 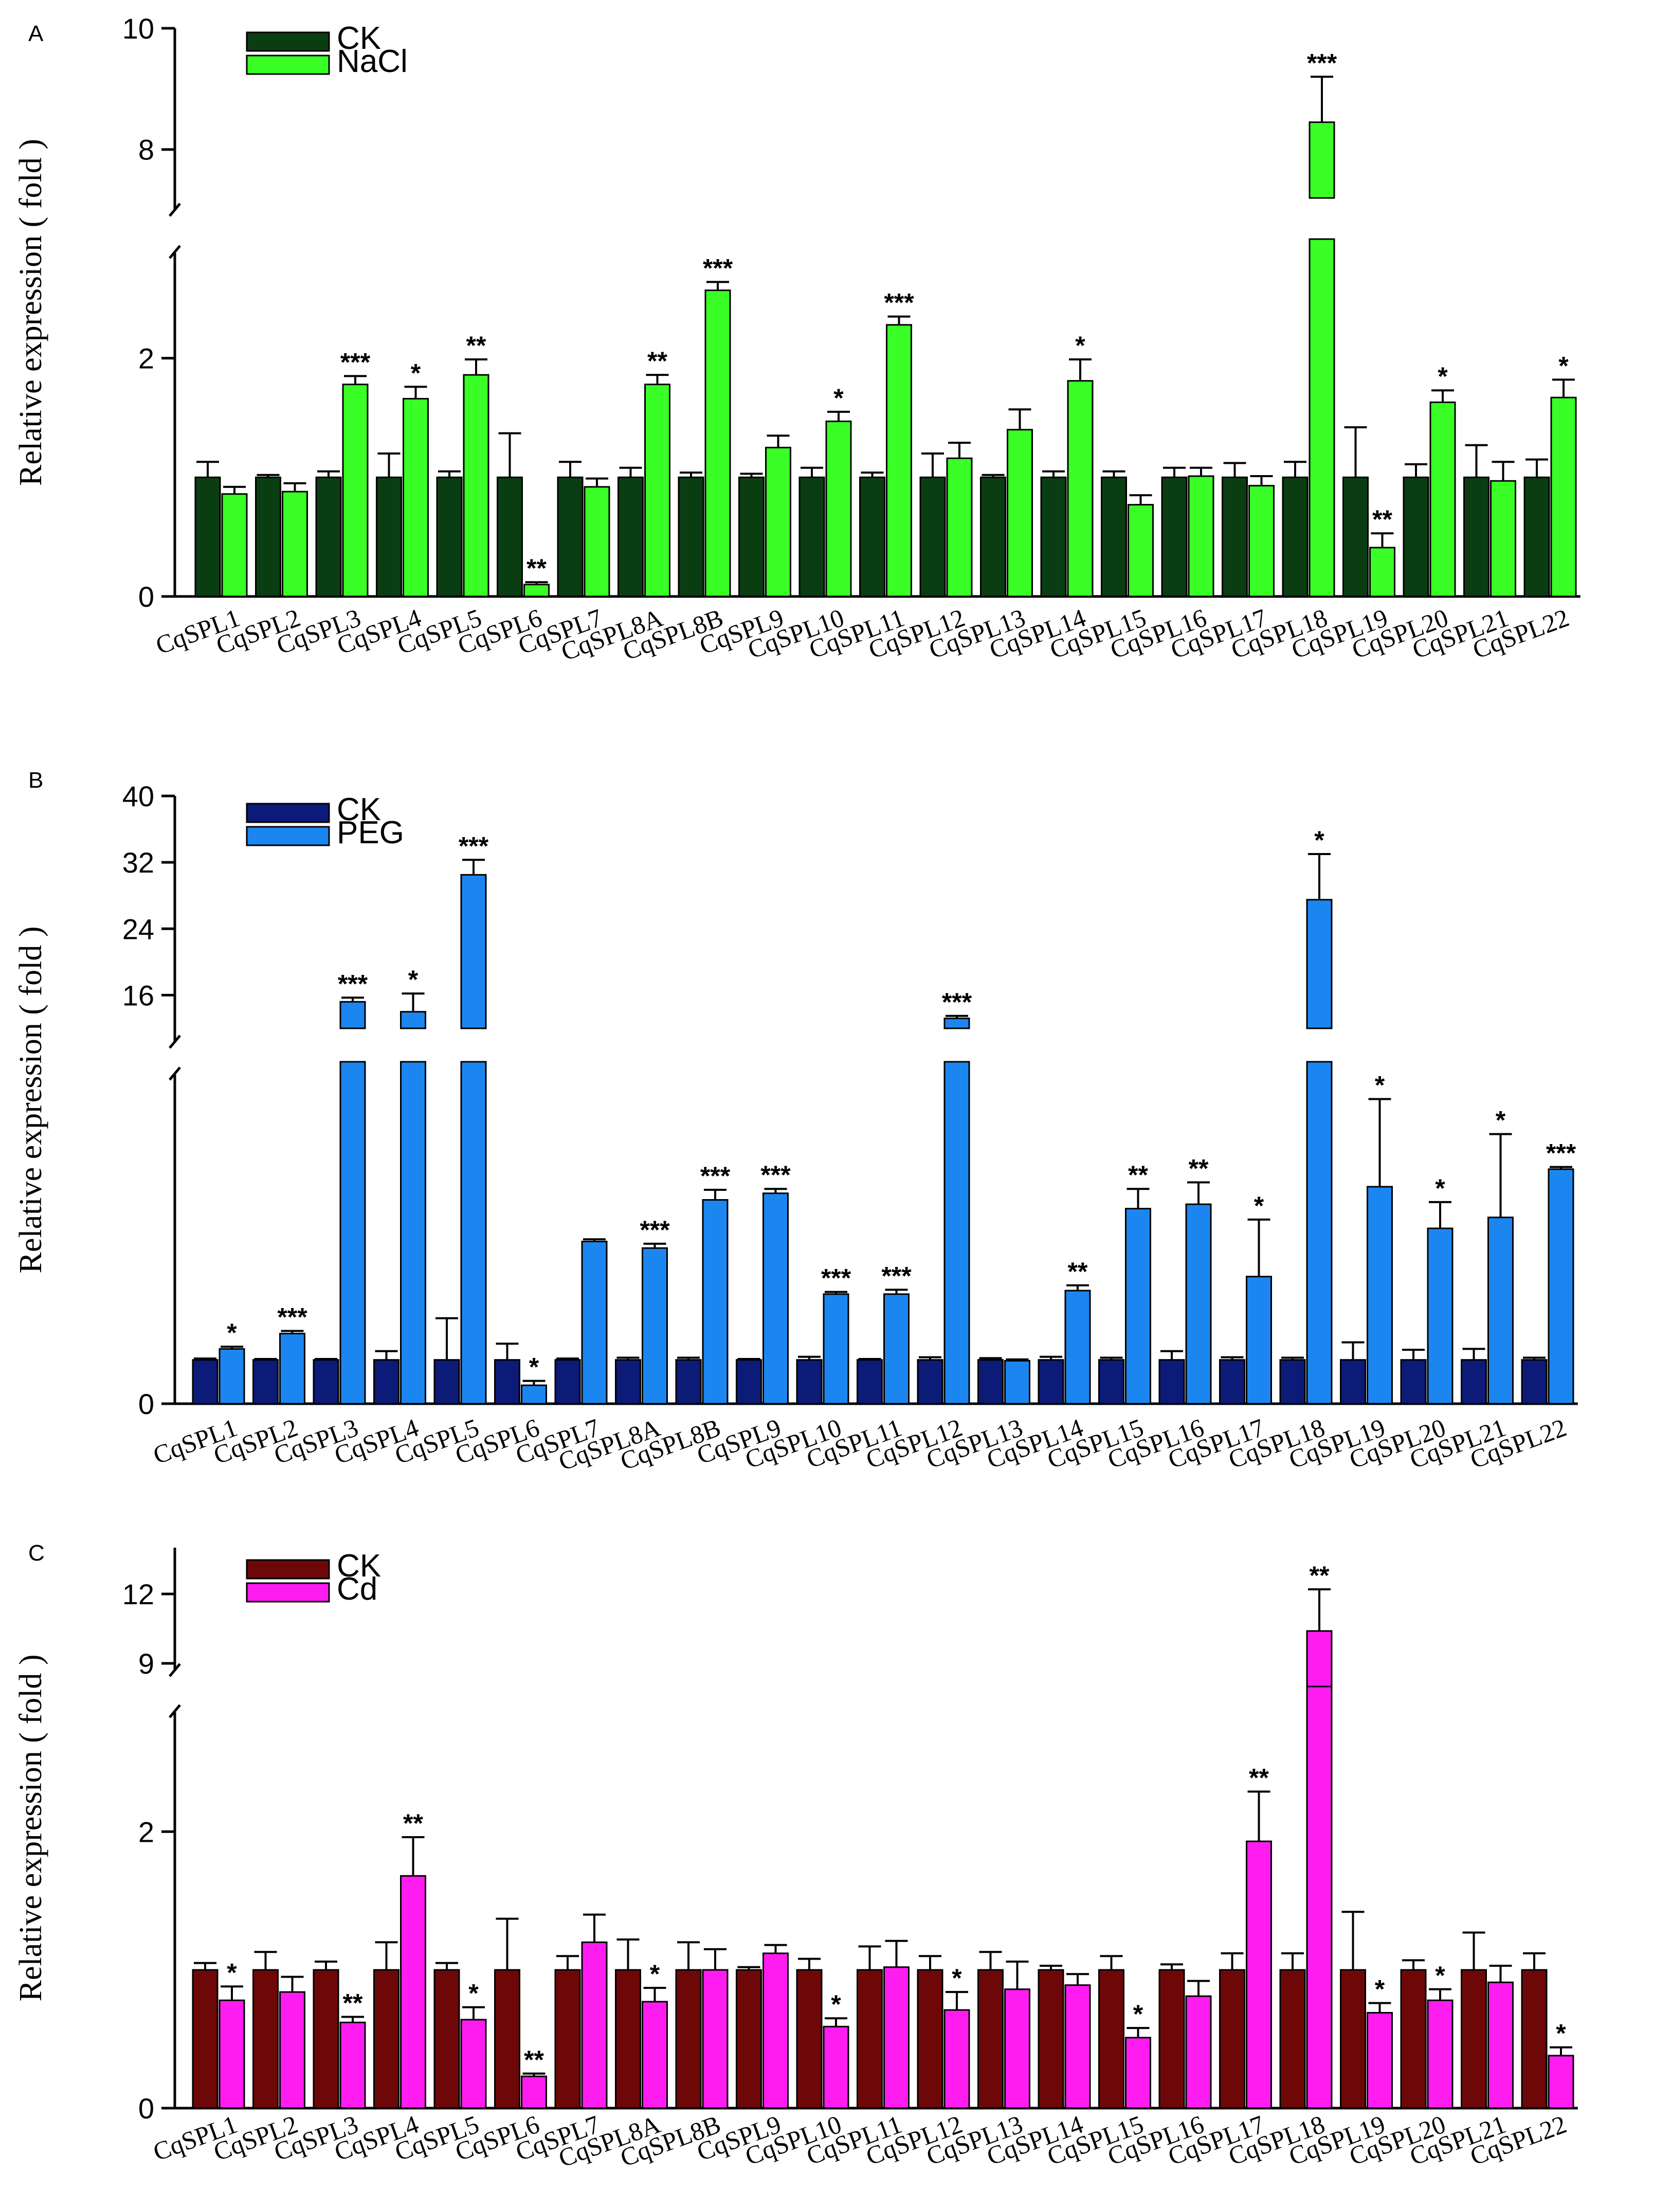 I want to click on legend-swatch-peg, so click(x=288, y=836).